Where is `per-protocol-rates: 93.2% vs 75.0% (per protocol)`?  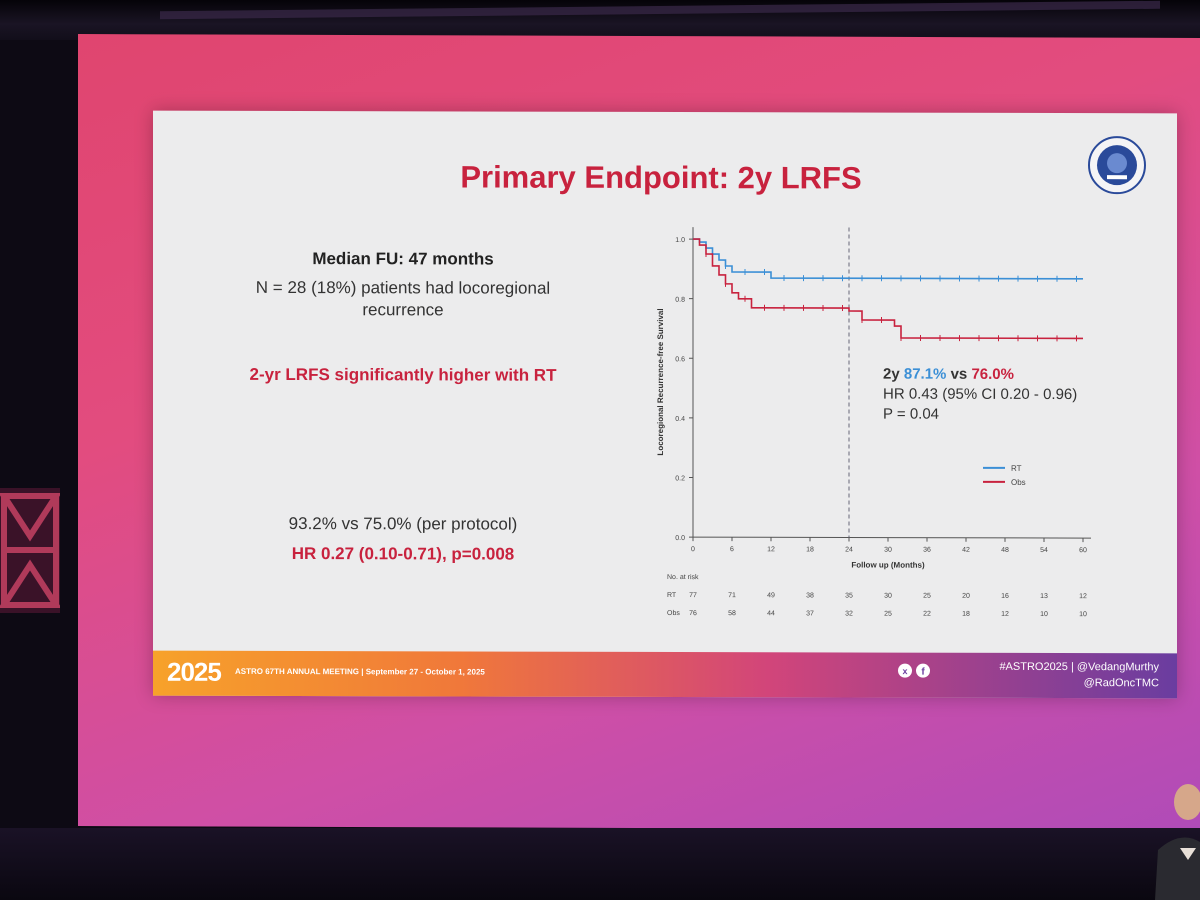
per-protocol-rates: 93.2% vs 75.0% (per protocol) is located at coordinates (403, 524).